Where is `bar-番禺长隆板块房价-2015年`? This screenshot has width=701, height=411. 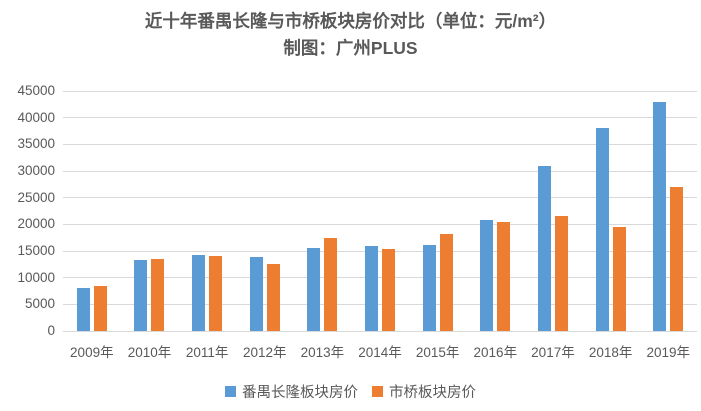
bar-番禺长隆板块房价-2015年 is located at coordinates (429, 287).